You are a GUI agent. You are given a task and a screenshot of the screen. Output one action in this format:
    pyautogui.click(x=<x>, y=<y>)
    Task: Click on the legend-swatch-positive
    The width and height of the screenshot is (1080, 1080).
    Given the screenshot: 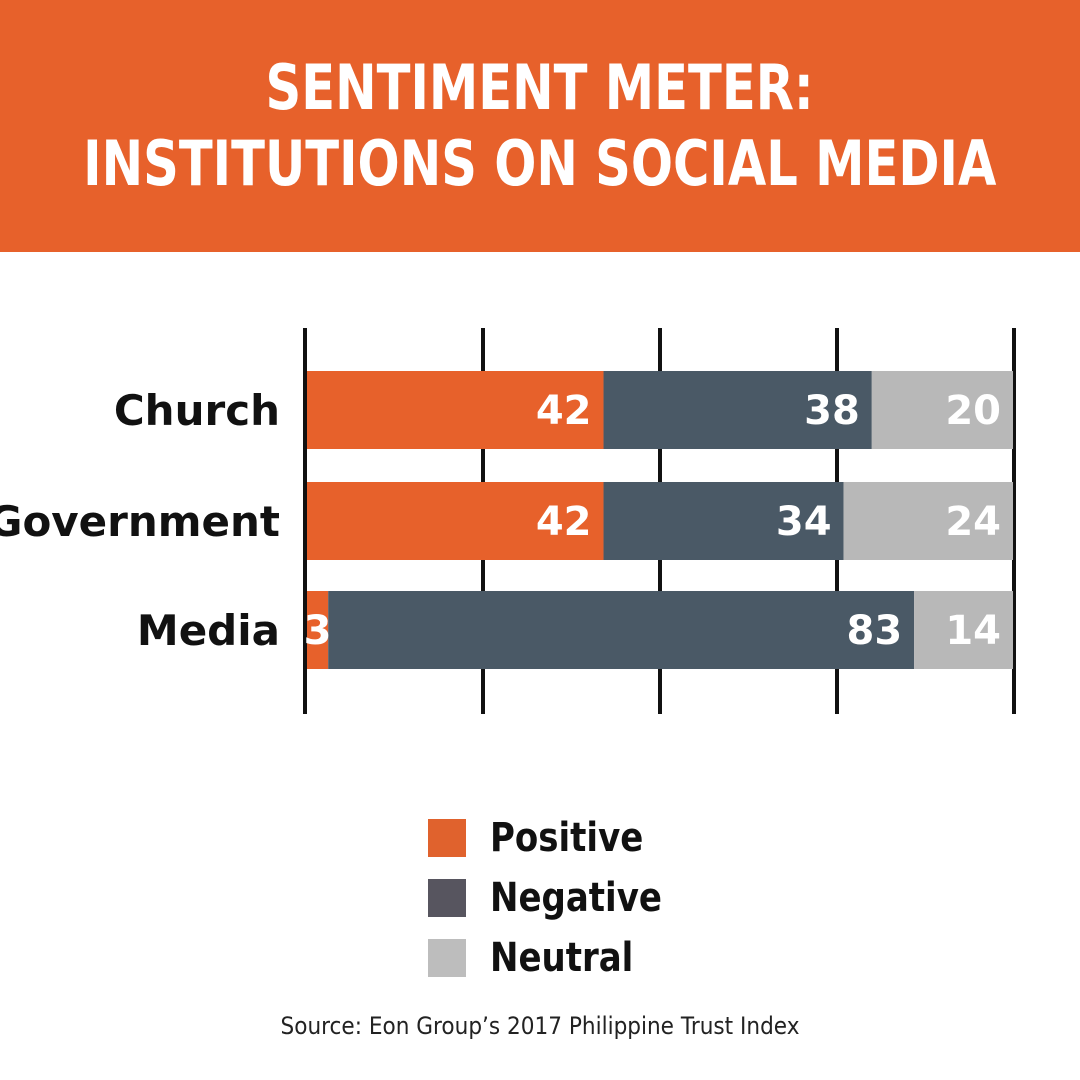 What is the action you would take?
    pyautogui.click(x=447, y=838)
    